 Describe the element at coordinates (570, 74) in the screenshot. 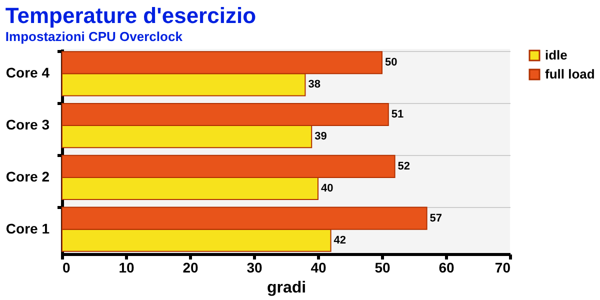

I see `legend-label: full load` at that location.